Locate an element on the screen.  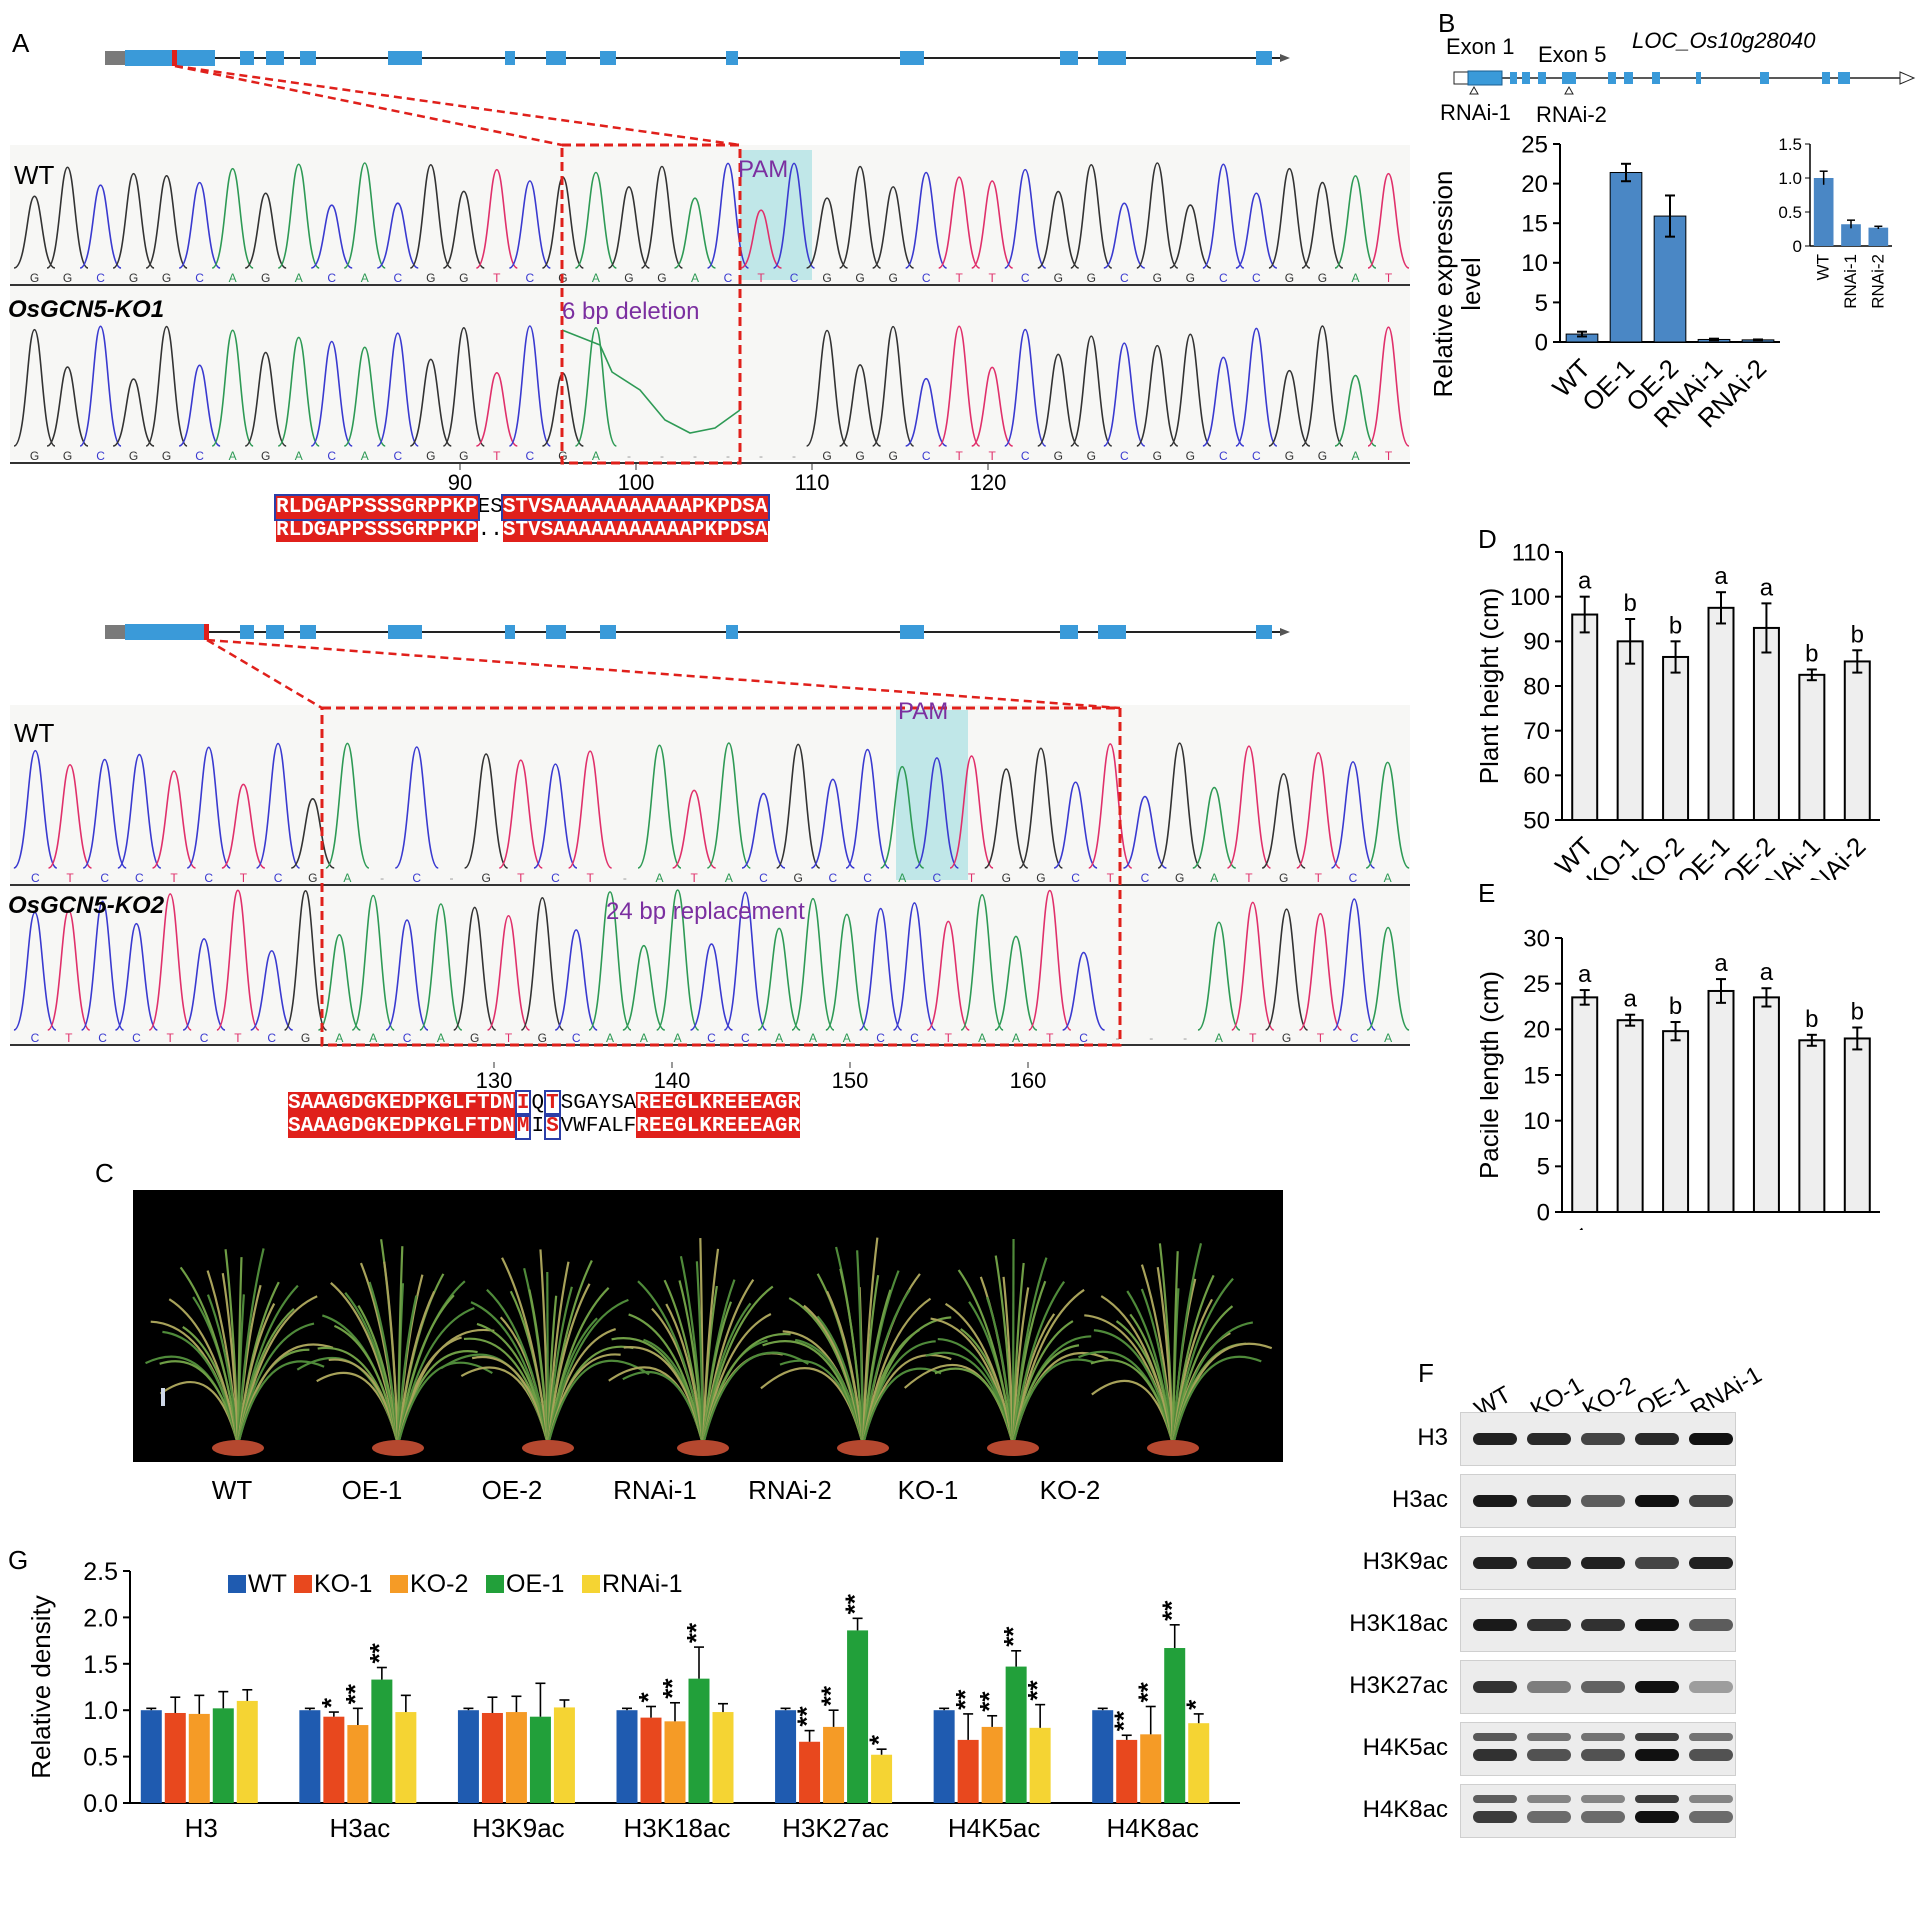
blot-row-label-H3K9ac: H3K9ac is located at coordinates (1405, 1561).